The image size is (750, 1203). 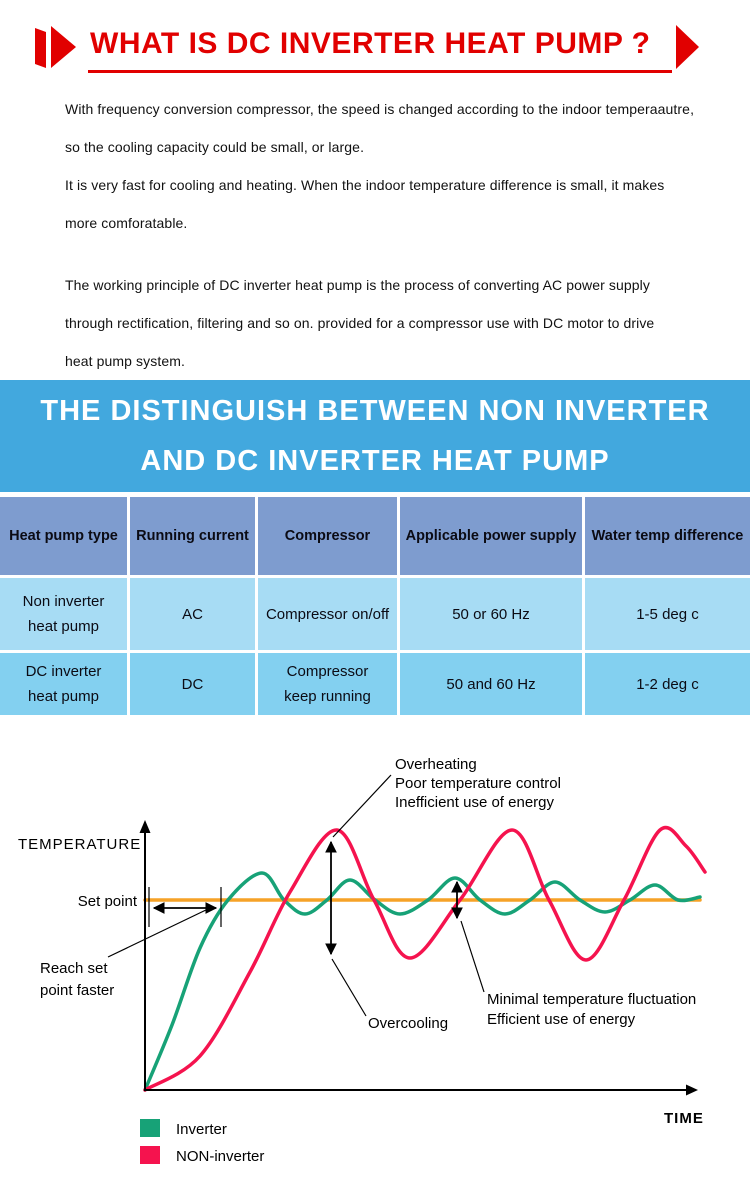 I want to click on header: WHAT IS DC INVERTER HEAT PUMP ?, so click(x=375, y=40).